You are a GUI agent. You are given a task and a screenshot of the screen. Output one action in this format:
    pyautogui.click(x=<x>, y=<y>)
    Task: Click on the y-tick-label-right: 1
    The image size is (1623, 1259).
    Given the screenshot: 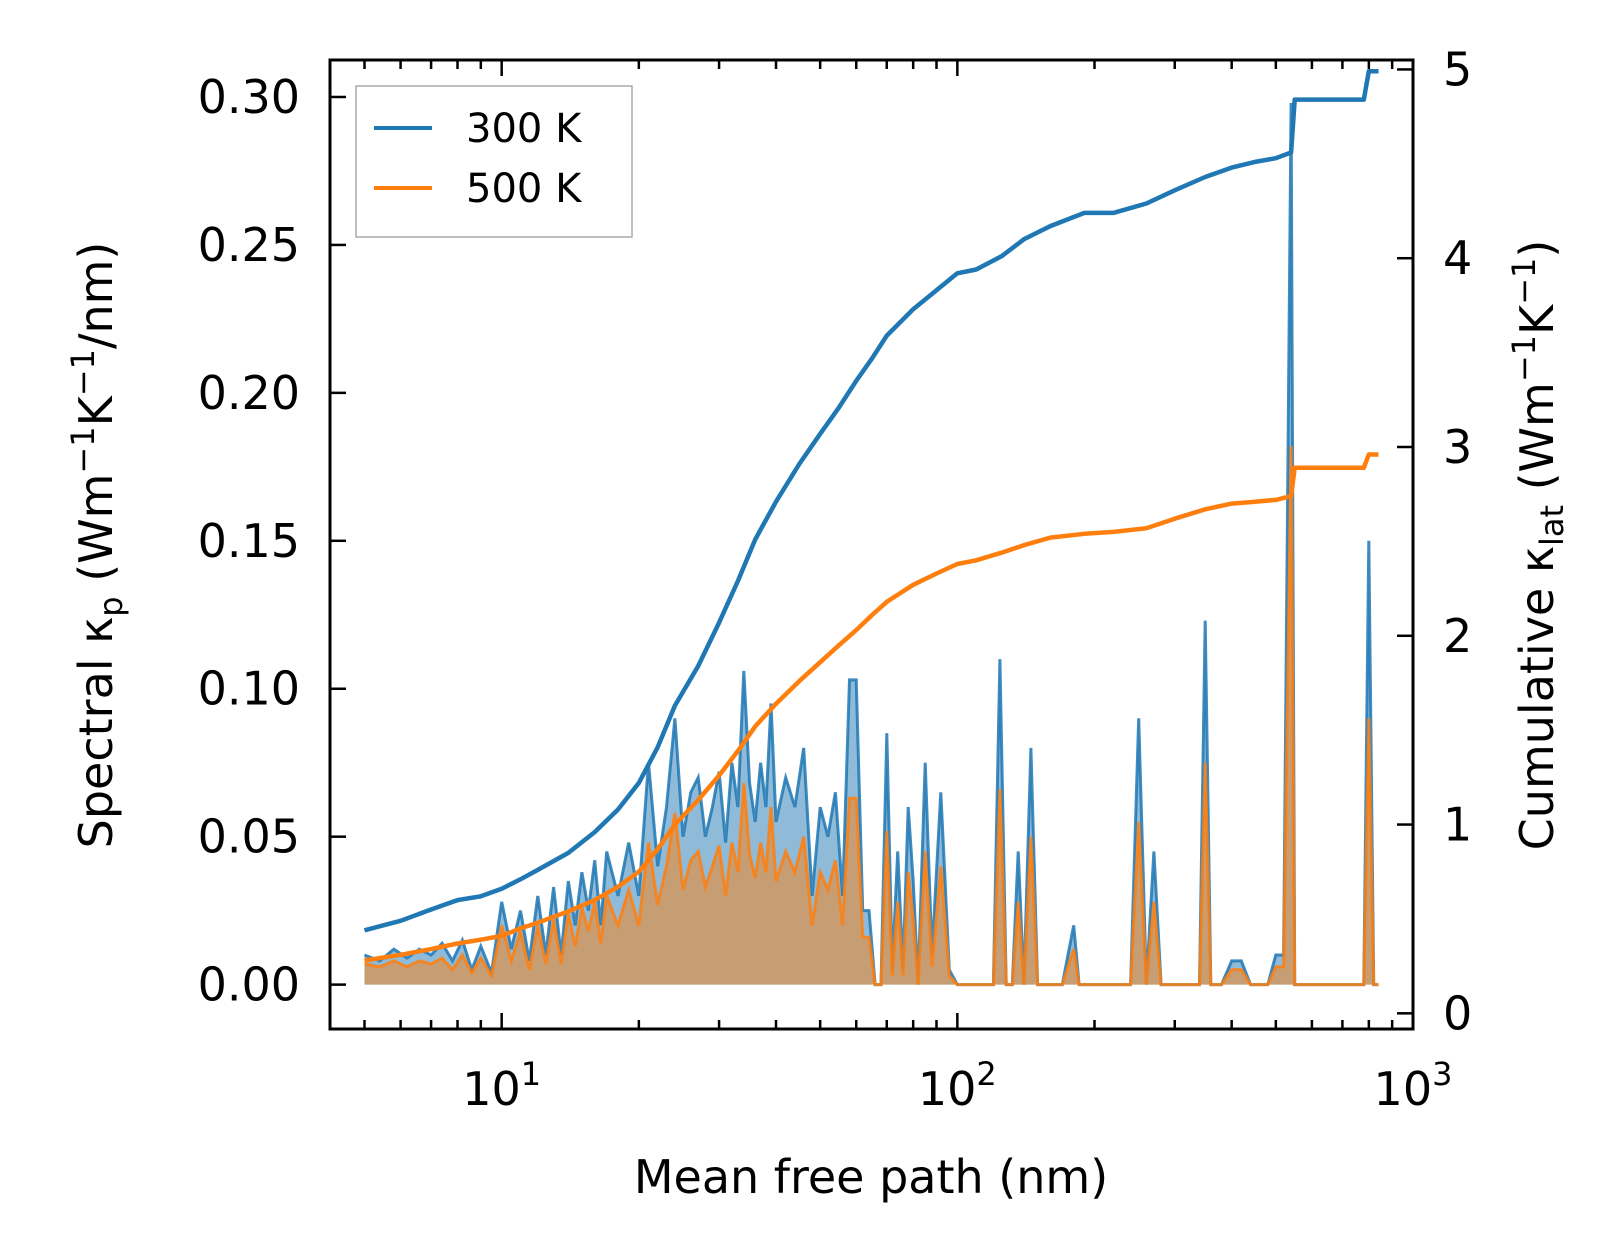 What is the action you would take?
    pyautogui.click(x=1457, y=825)
    